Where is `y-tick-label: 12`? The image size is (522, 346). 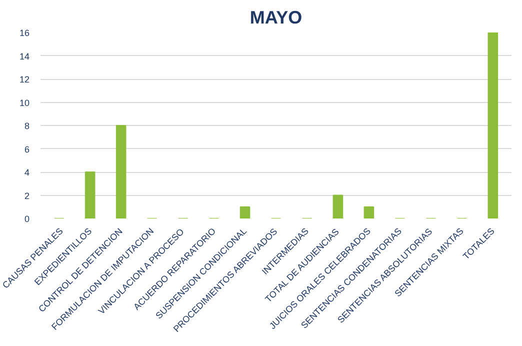
y-tick-label: 12 is located at coordinates (24, 79).